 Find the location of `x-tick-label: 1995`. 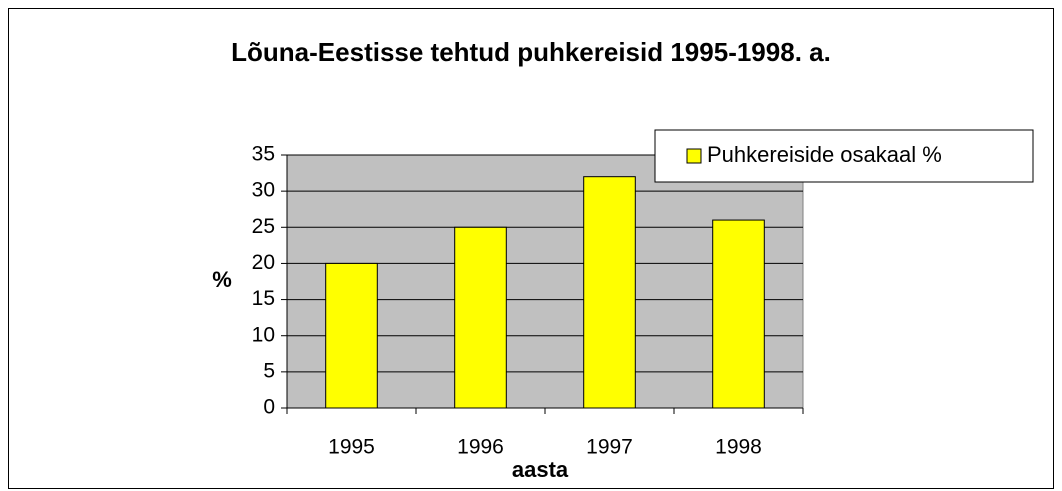

x-tick-label: 1995 is located at coordinates (351, 447).